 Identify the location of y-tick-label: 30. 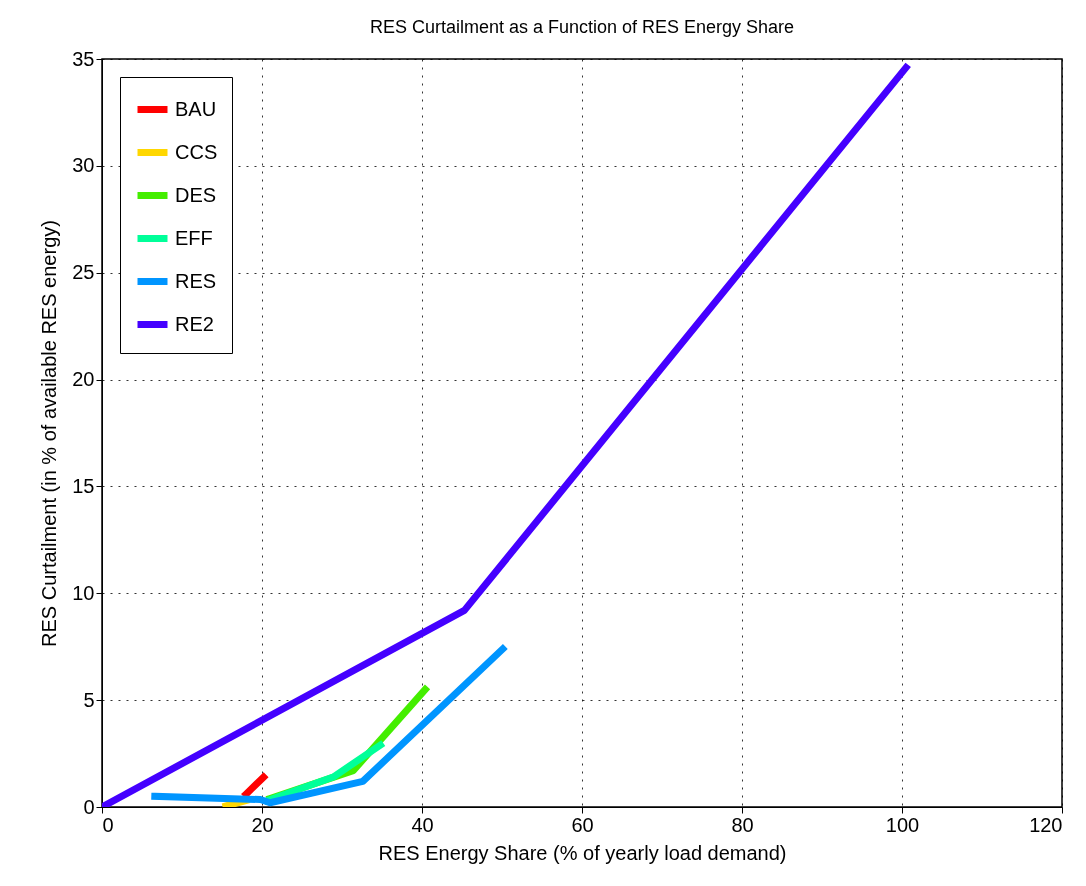
(83, 165).